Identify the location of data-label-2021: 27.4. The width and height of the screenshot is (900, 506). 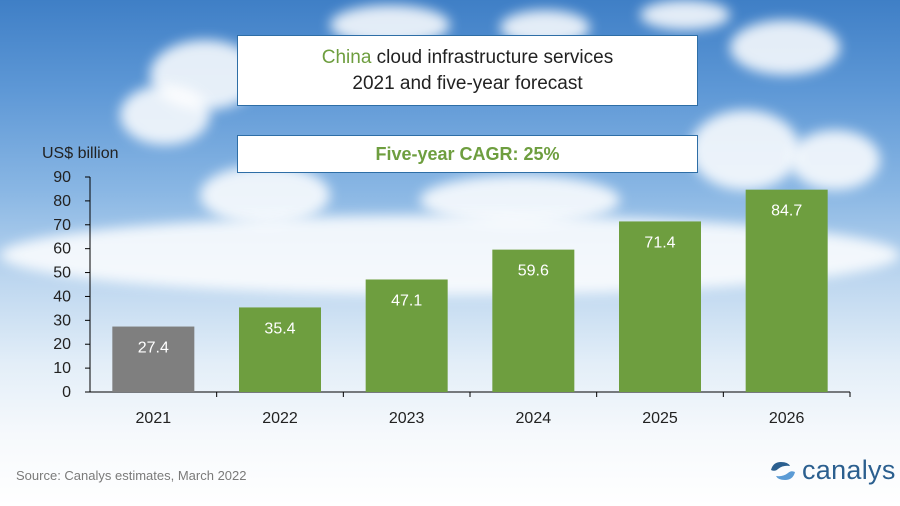
(153, 348).